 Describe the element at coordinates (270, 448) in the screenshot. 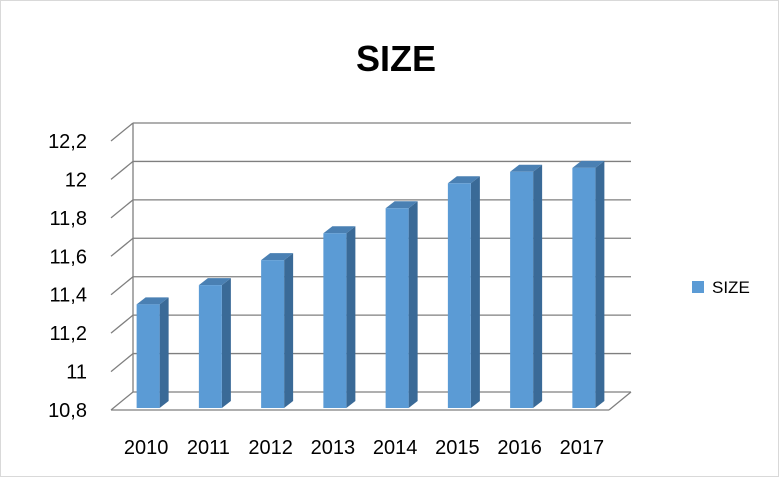

I see `x-tick-label-2012: 2012` at that location.